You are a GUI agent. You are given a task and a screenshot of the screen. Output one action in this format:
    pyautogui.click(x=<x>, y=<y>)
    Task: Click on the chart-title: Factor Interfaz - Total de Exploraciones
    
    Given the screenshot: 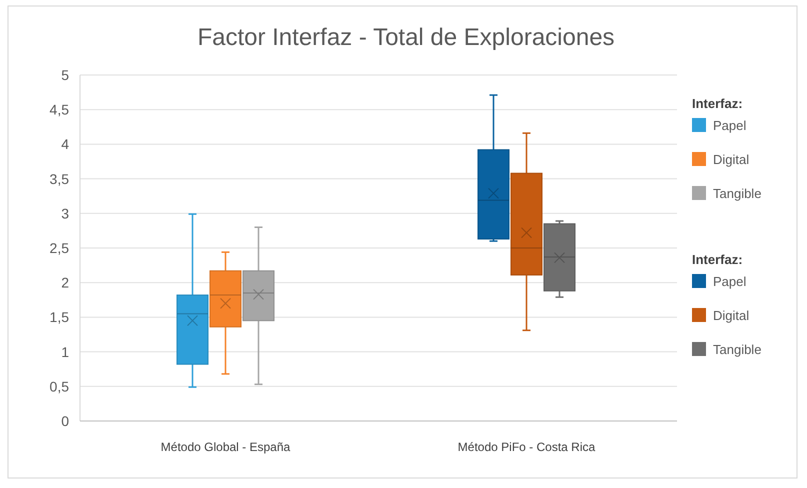 What is the action you would take?
    pyautogui.click(x=406, y=37)
    